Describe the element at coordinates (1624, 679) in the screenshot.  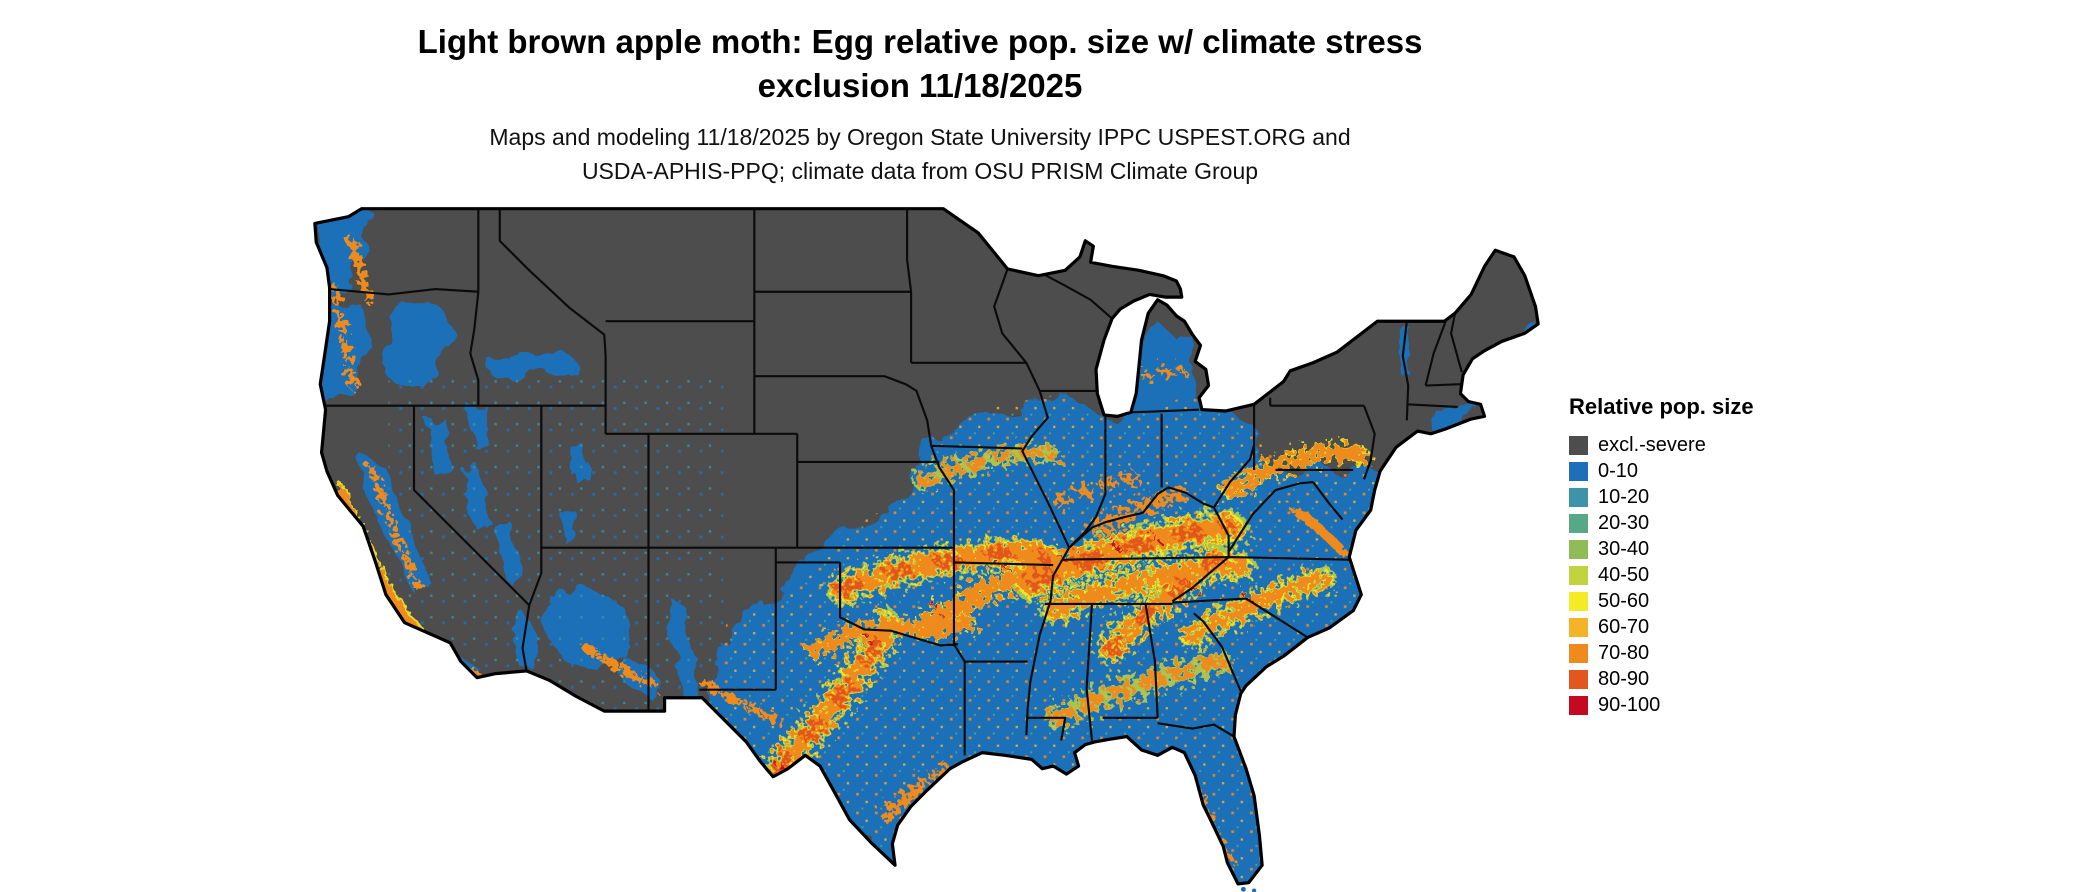
I see `legend-item-label: 80-90` at that location.